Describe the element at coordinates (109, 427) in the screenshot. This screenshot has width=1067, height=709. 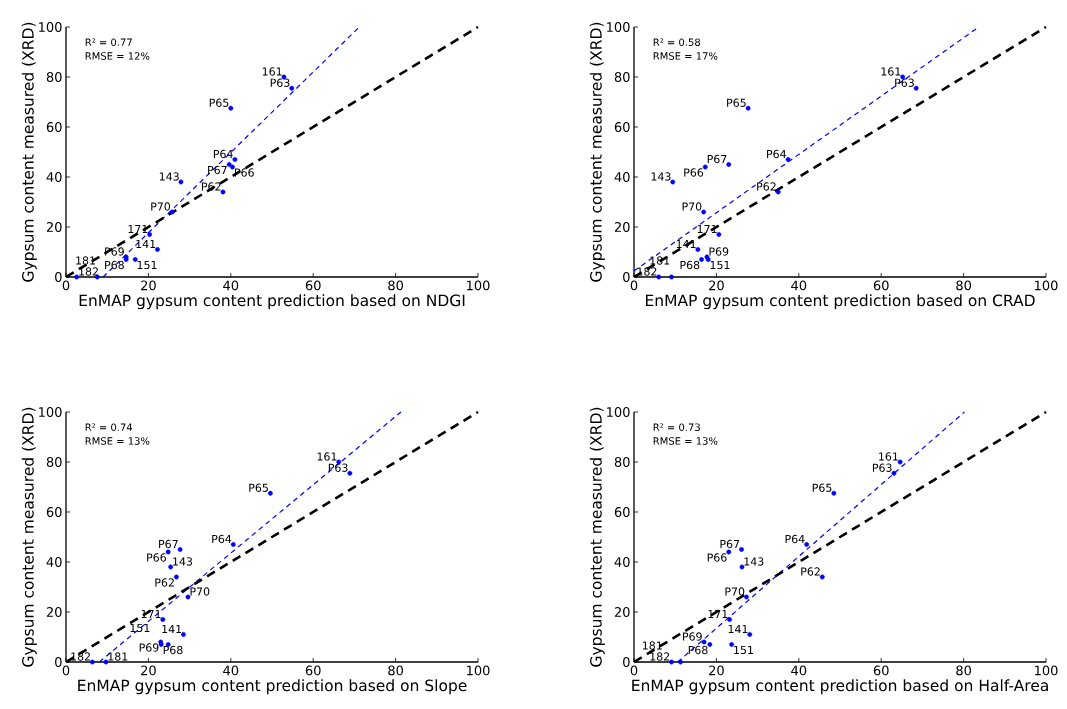
I see `annotation: R² = 0.74` at that location.